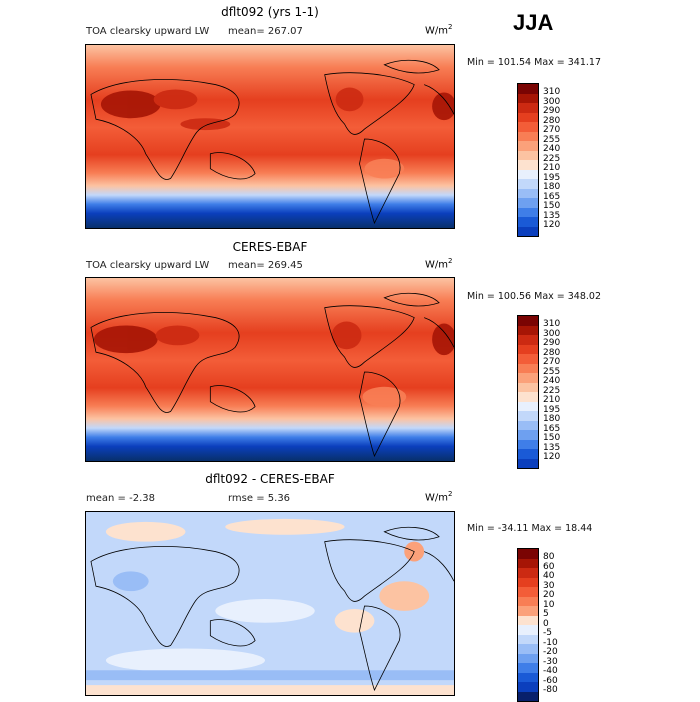 The height and width of the screenshot is (702, 700). Describe the element at coordinates (148, 265) in the screenshot. I see `panel2-variable: TOA clearsky upward LW` at that location.